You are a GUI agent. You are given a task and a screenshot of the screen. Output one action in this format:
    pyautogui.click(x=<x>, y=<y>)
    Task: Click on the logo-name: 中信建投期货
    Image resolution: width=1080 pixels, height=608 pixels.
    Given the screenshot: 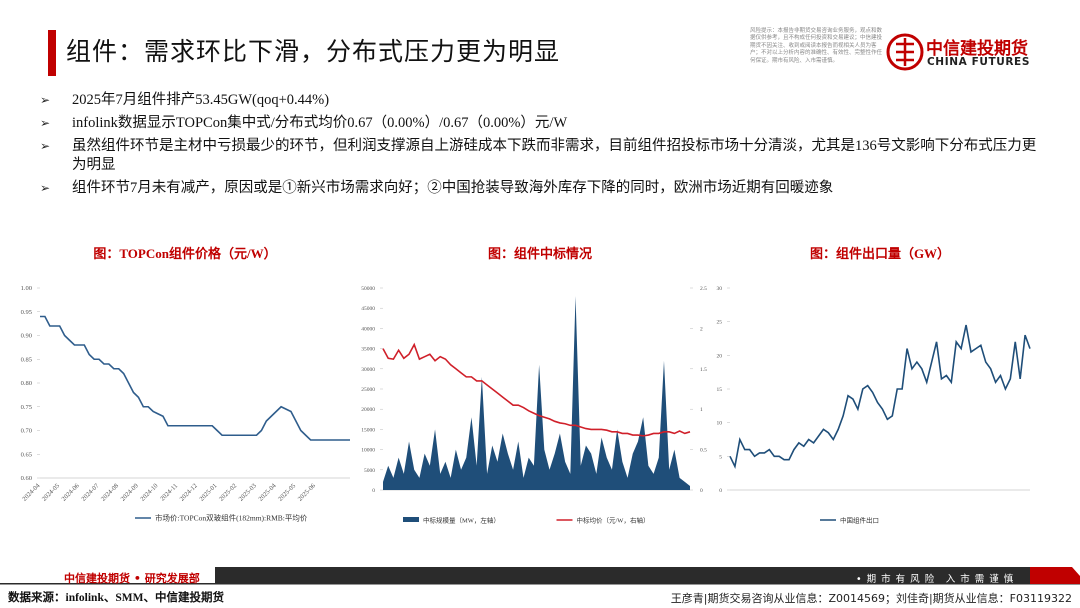 What is the action you would take?
    pyautogui.click(x=977, y=49)
    